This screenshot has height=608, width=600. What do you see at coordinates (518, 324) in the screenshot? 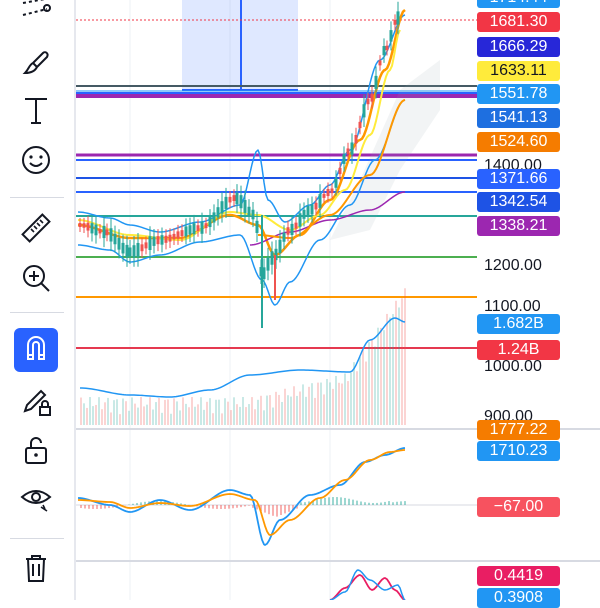
I see `volume-label: 1.682B` at bounding box center [518, 324].